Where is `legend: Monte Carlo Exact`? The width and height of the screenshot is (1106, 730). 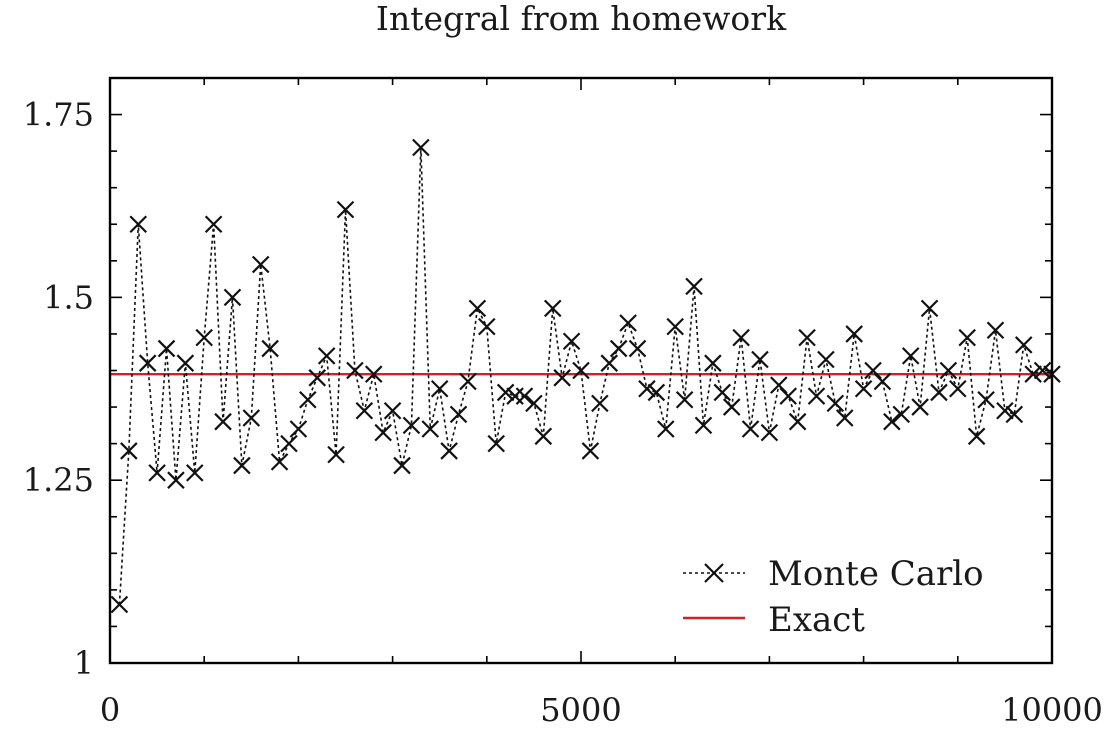
legend: Monte Carlo Exact is located at coordinates (833, 597).